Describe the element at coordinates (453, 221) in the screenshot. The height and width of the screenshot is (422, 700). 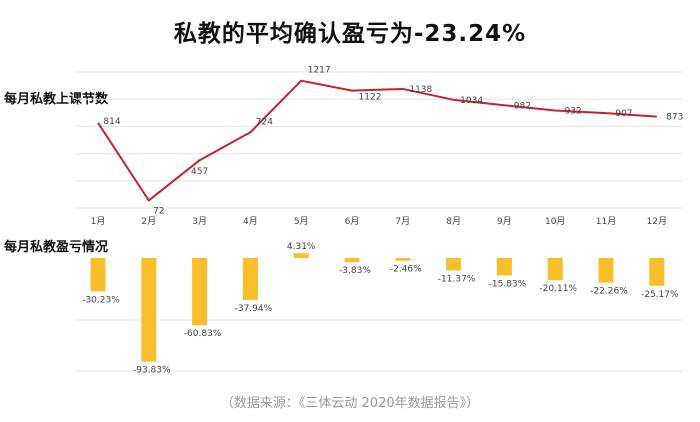
I see `x-tick-label: 8月` at that location.